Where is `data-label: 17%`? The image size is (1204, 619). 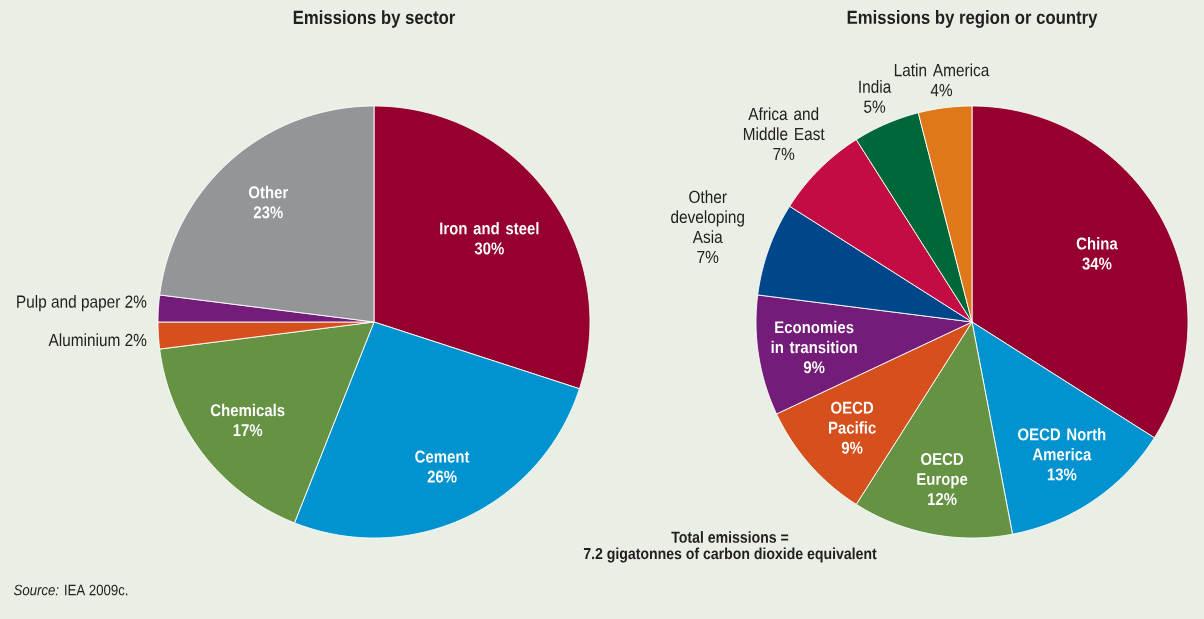 data-label: 17% is located at coordinates (248, 430).